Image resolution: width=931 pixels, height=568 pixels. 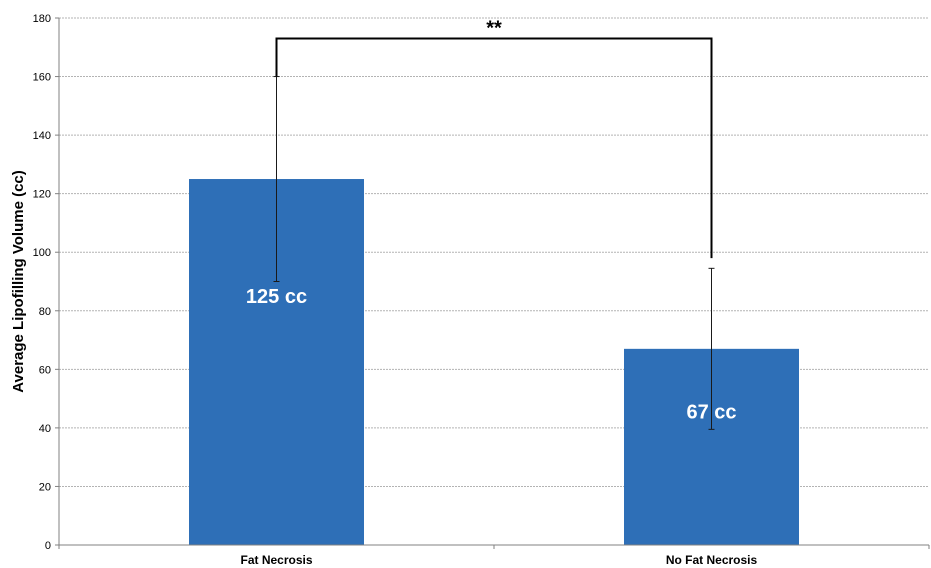 I want to click on y-tick-label: 60, so click(x=45, y=370).